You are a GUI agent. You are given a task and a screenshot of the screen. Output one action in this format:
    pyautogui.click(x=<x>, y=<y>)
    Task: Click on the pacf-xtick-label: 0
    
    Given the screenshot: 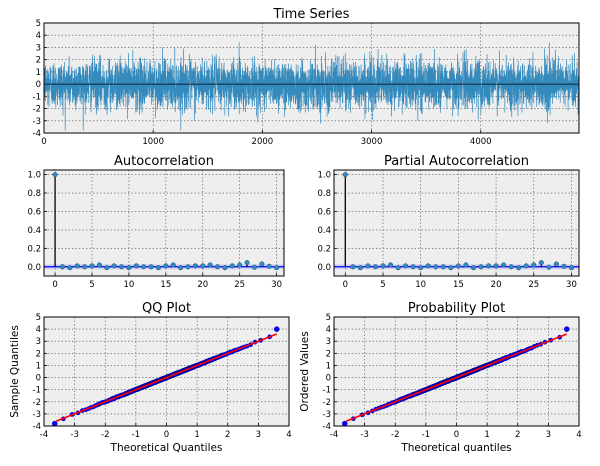 What is the action you would take?
    pyautogui.click(x=345, y=285)
    